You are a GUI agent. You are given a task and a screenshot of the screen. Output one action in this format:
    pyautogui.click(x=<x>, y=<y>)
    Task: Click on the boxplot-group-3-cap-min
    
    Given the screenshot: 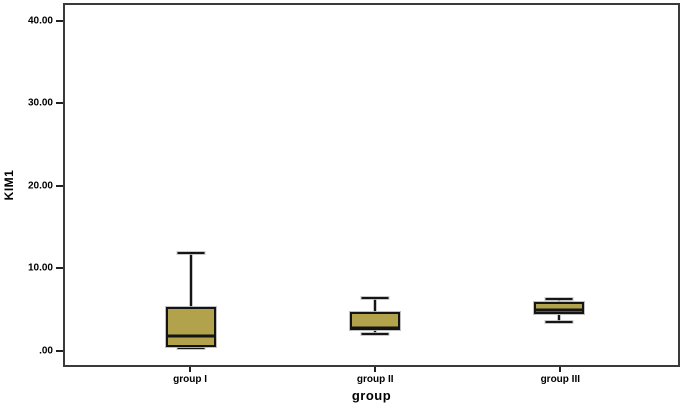 What is the action you would take?
    pyautogui.click(x=559, y=321)
    